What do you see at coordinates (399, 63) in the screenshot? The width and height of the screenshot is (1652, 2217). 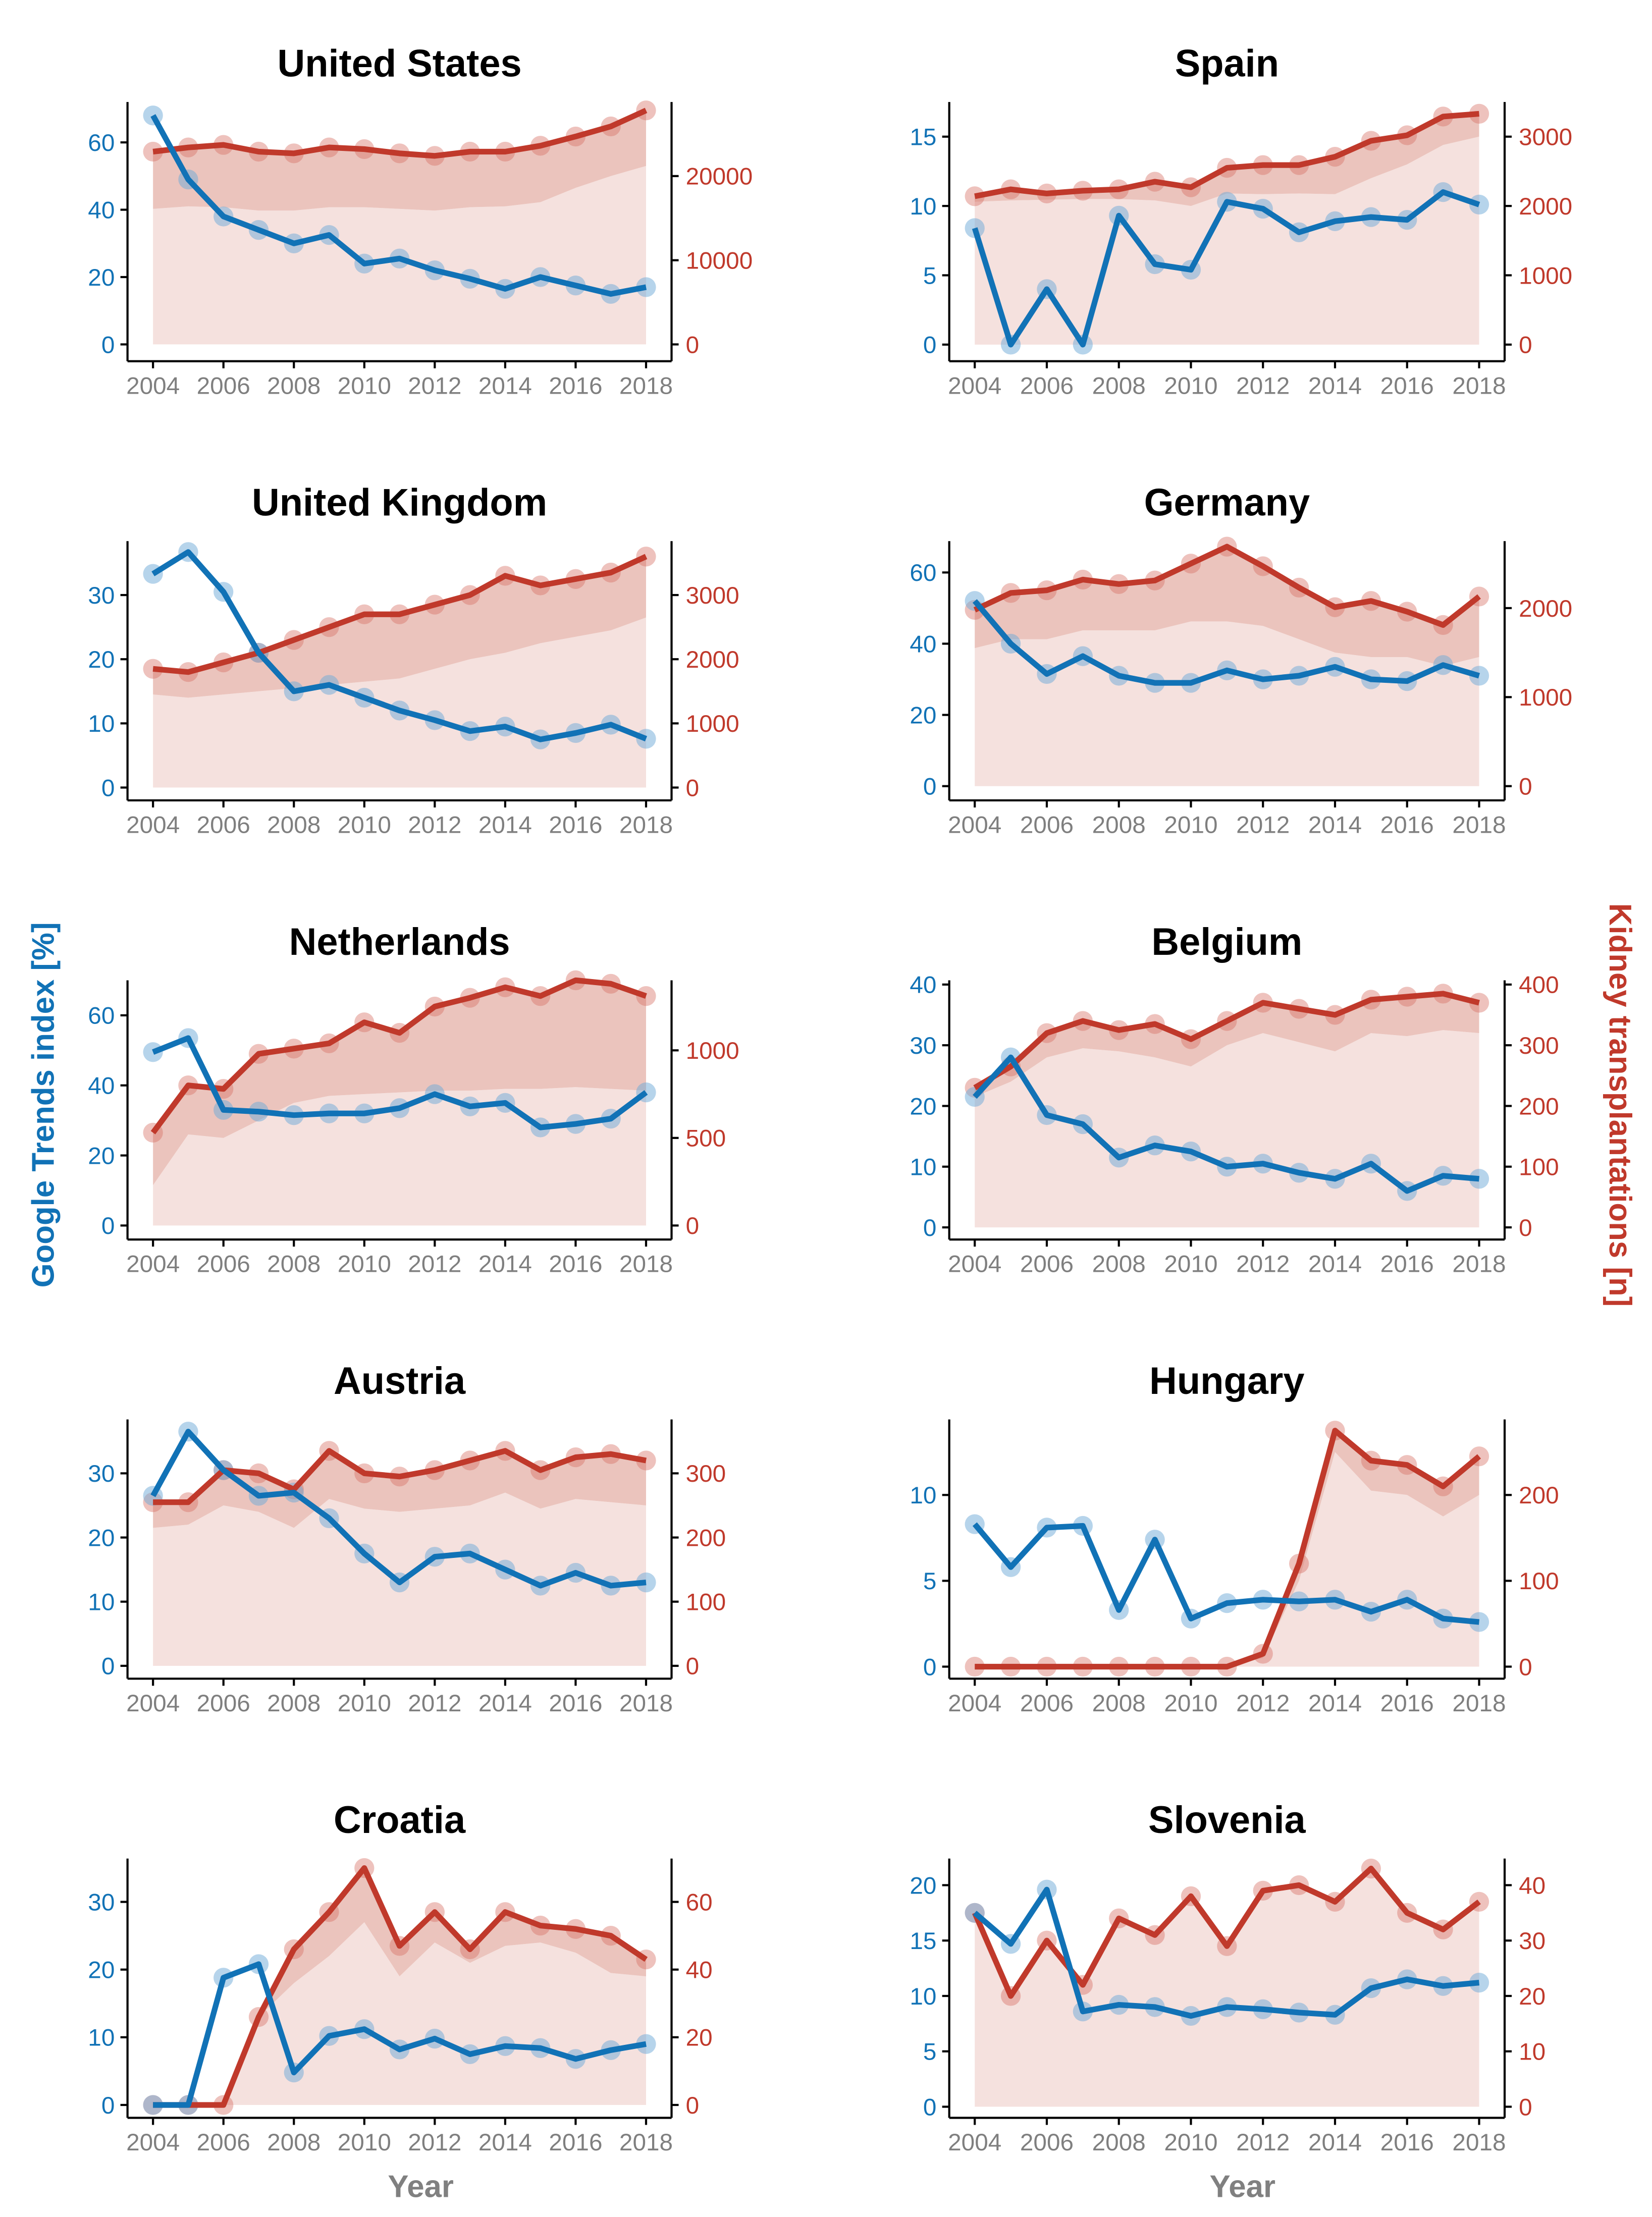 I see `panel-title: United States` at bounding box center [399, 63].